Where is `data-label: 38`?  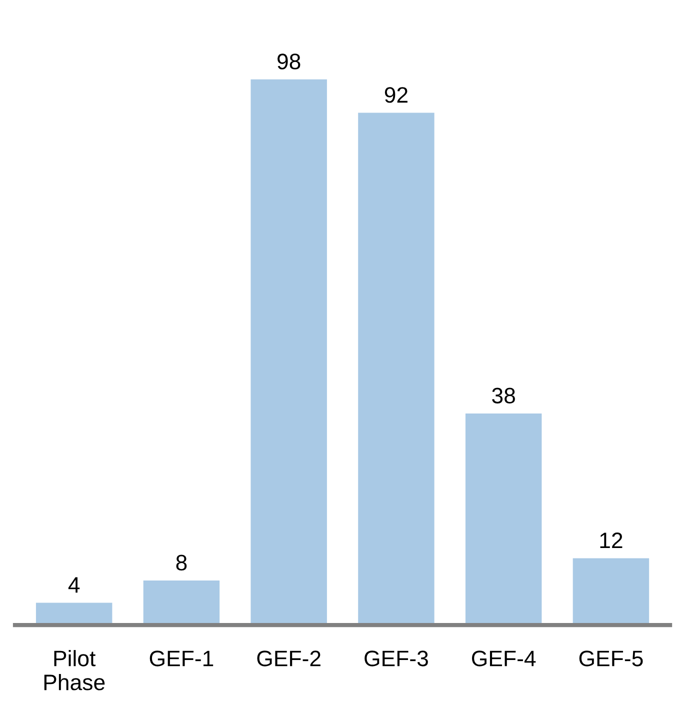
data-label: 38 is located at coordinates (503, 396).